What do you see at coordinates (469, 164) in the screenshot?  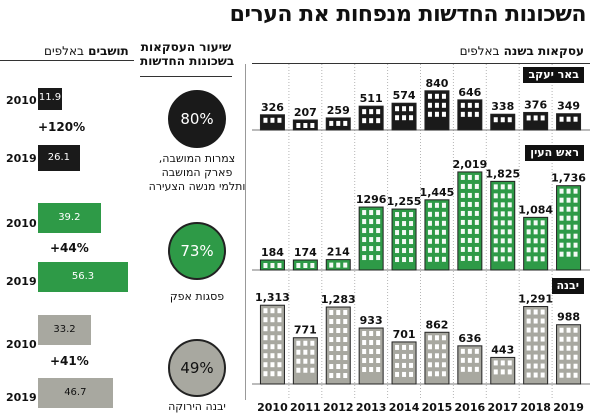 I see `bar-value-label: 2,019` at bounding box center [469, 164].